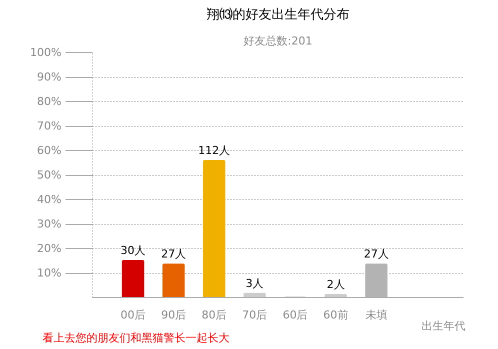 The width and height of the screenshot is (498, 349). What do you see at coordinates (49, 199) in the screenshot?
I see `y-tick-label: 40%` at bounding box center [49, 199].